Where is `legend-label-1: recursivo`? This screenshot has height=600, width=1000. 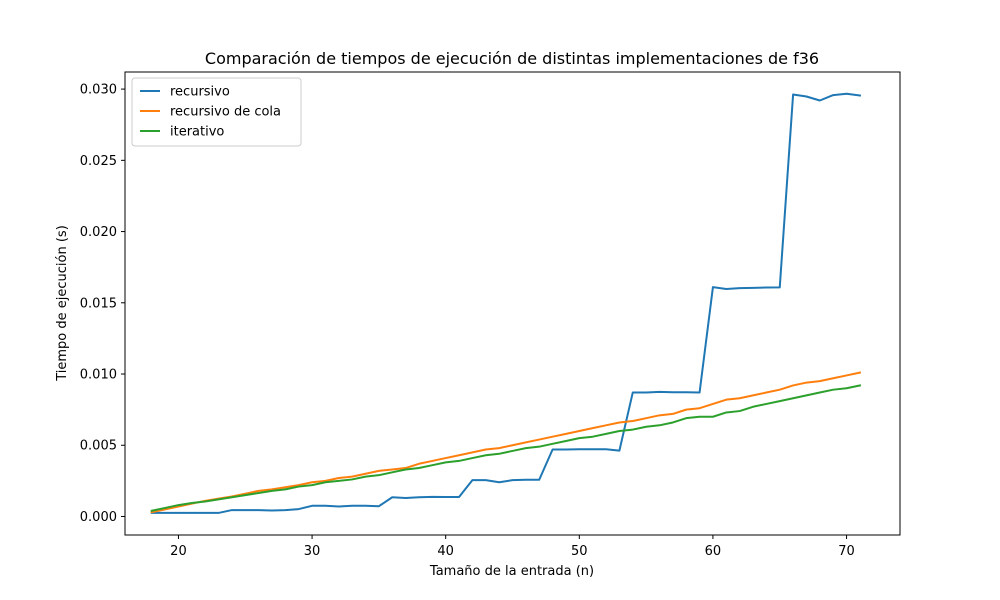
legend-label-1: recursivo is located at coordinates (200, 92).